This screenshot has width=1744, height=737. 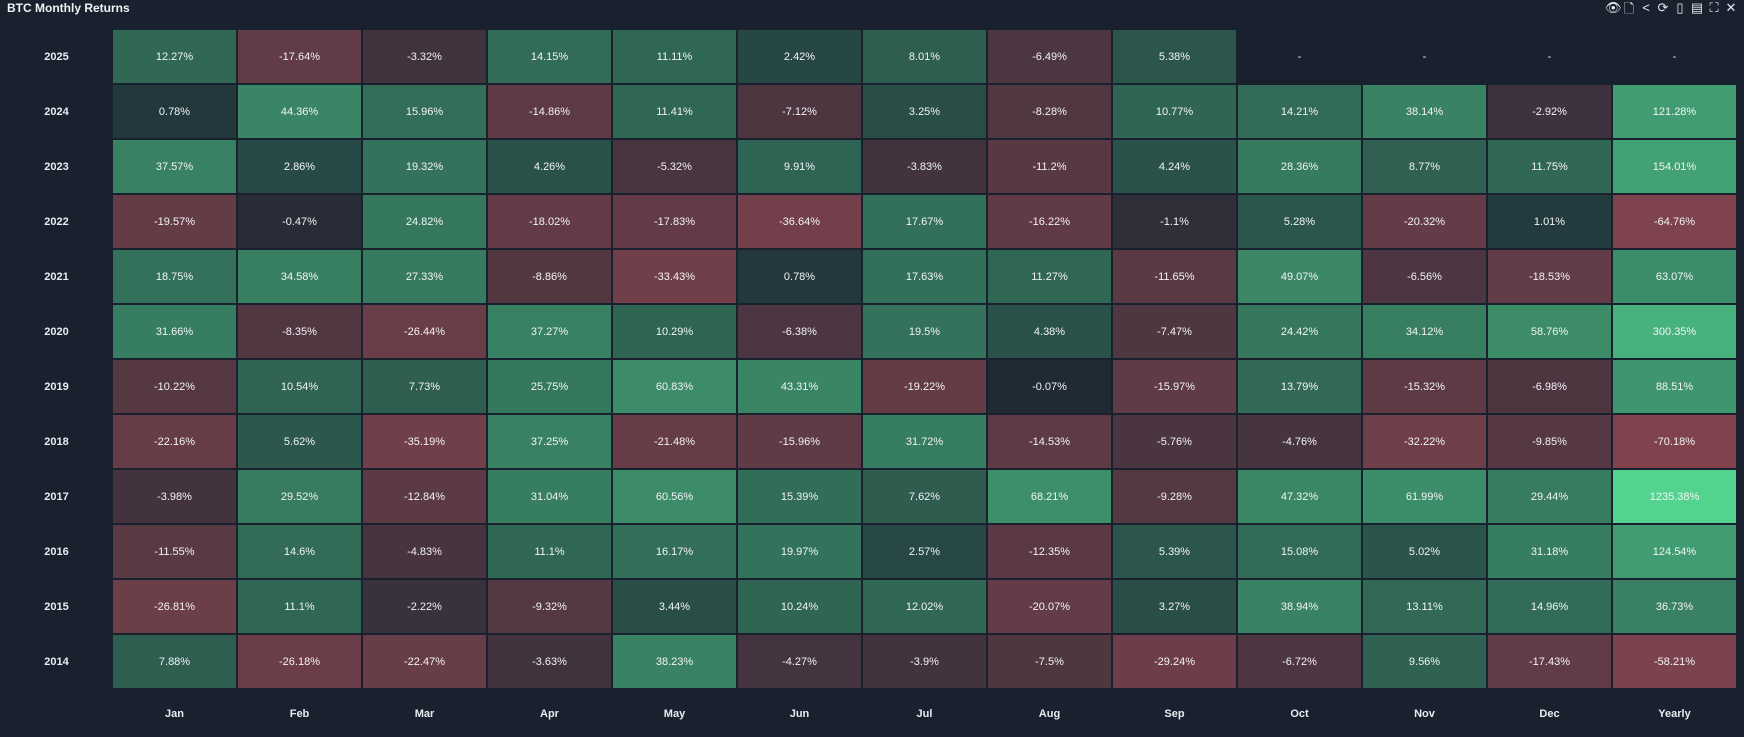 What do you see at coordinates (1174, 166) in the screenshot?
I see `heatmap-cell: 4.24%` at bounding box center [1174, 166].